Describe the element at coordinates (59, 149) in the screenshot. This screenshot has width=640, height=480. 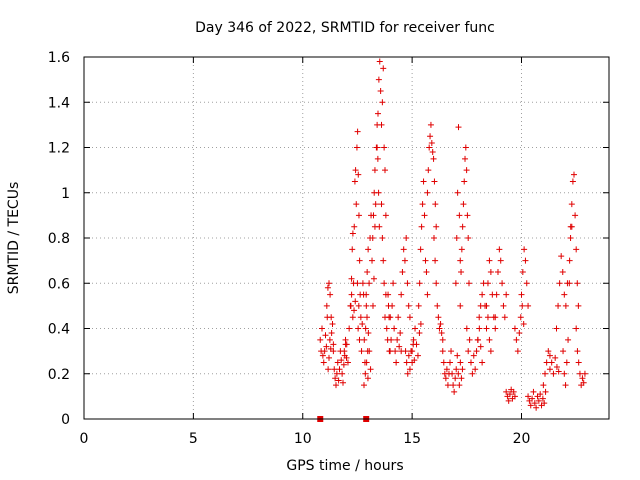
I see `y-tick-label: 1.2` at that location.